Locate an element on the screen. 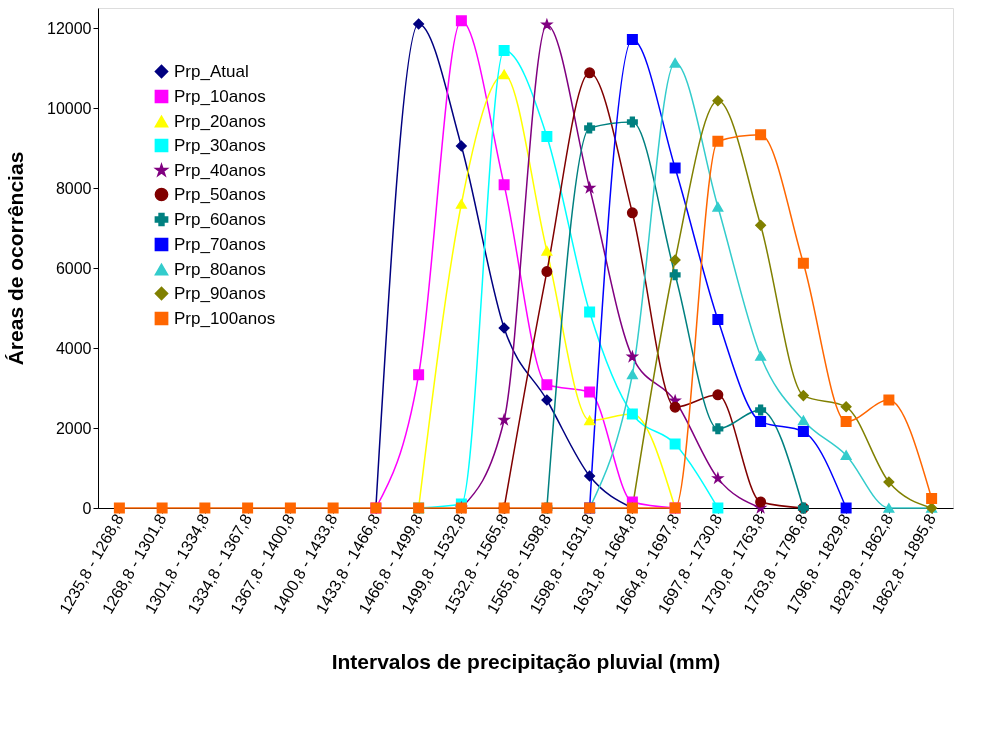  y-tick-label: 0 is located at coordinates (87, 508).